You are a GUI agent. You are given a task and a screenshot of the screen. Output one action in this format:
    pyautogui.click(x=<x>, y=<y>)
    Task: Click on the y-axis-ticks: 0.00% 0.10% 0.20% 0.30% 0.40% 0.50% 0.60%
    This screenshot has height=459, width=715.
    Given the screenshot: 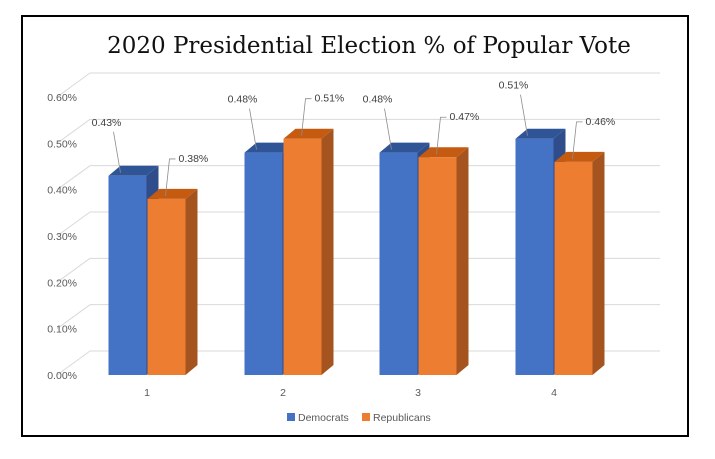 What is the action you would take?
    pyautogui.click(x=62, y=237)
    